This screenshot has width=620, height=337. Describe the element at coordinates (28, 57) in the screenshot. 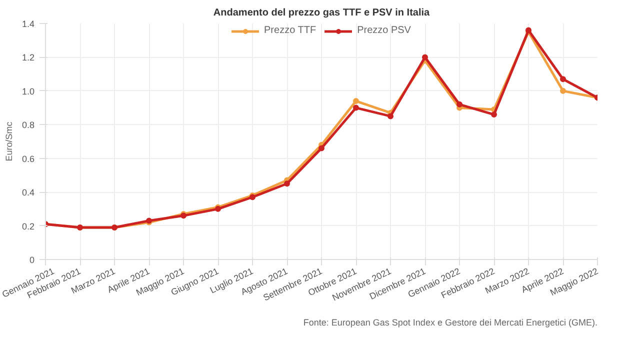

I see `y-tick-label: 1.2` at that location.